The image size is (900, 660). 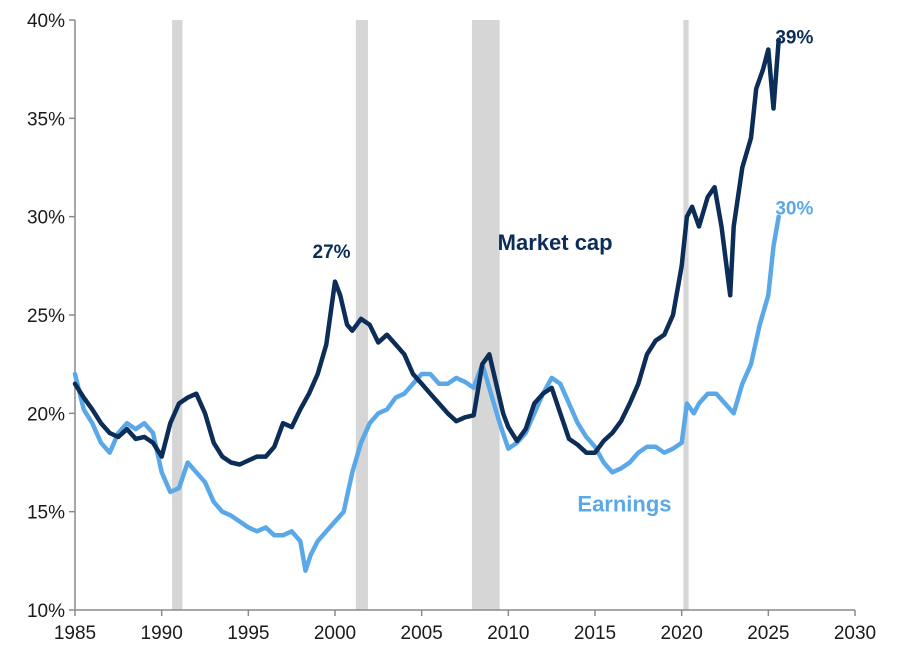 I want to click on x-tick-label: 2020, so click(x=682, y=633).